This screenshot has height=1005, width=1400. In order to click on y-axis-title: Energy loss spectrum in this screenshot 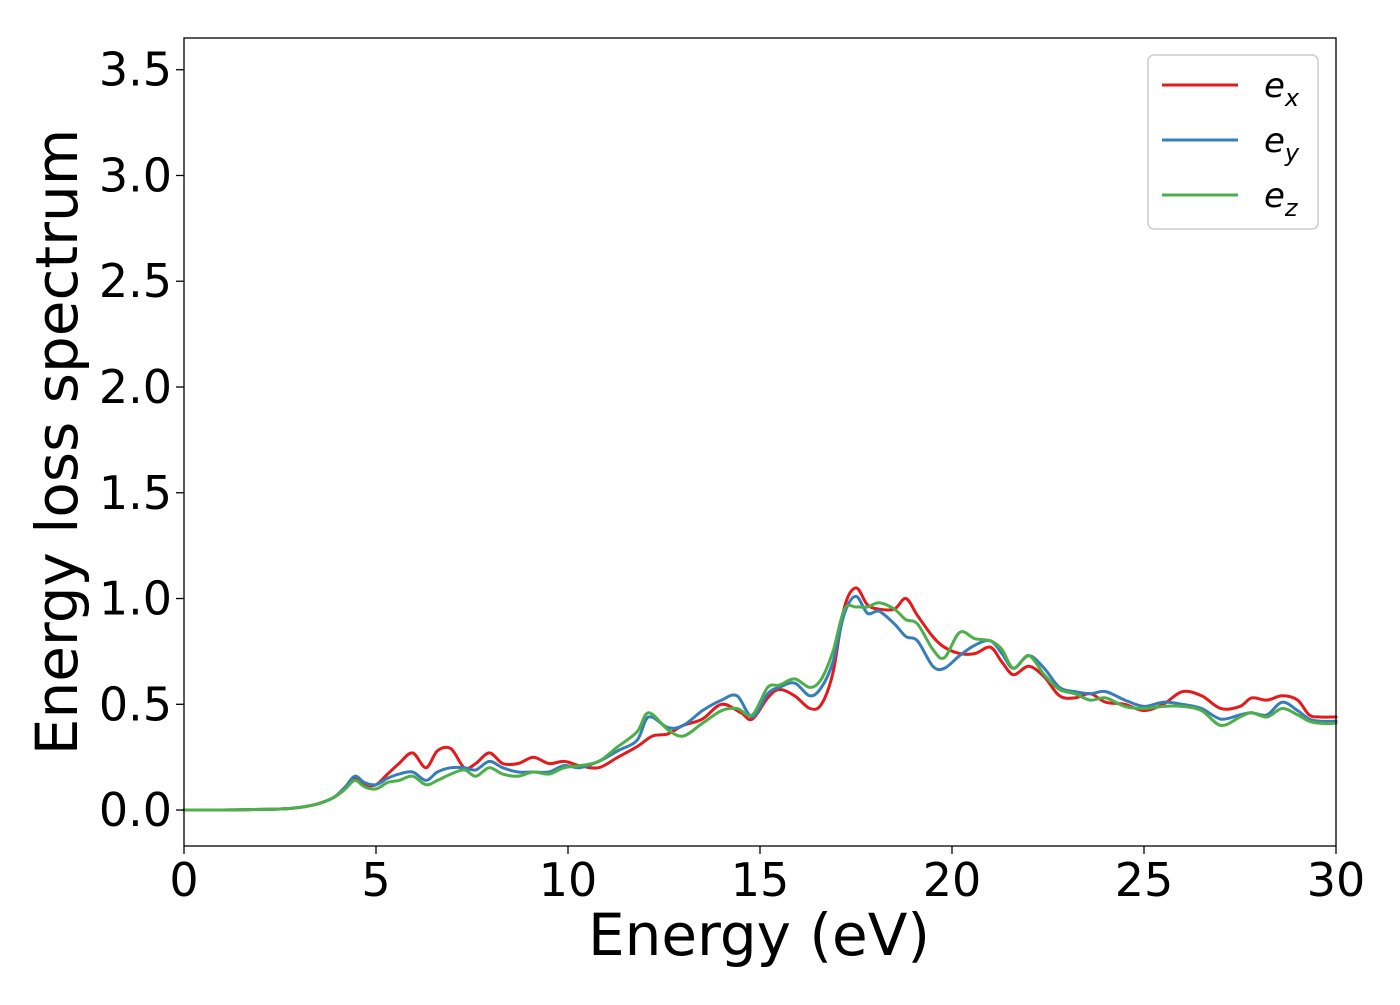, I will do `click(57, 442)`.